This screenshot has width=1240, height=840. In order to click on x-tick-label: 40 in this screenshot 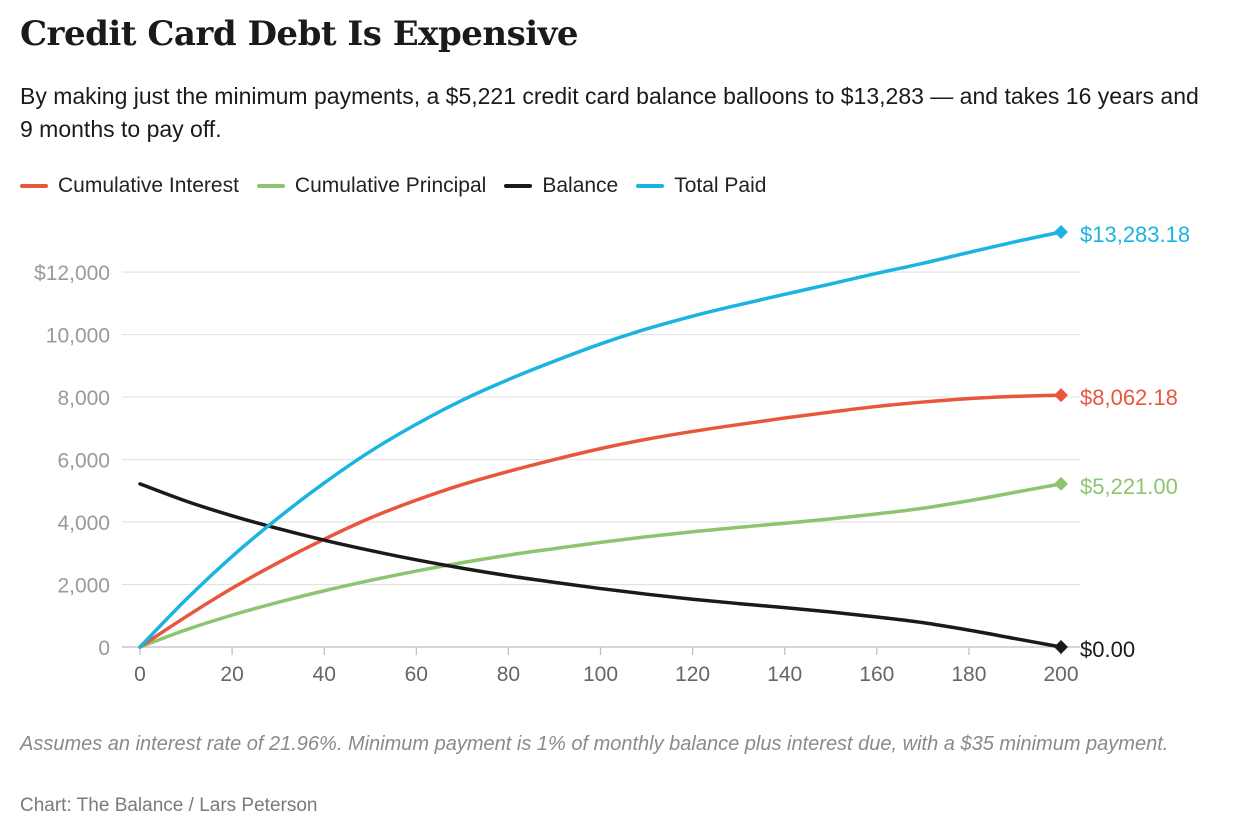, I will do `click(324, 674)`.